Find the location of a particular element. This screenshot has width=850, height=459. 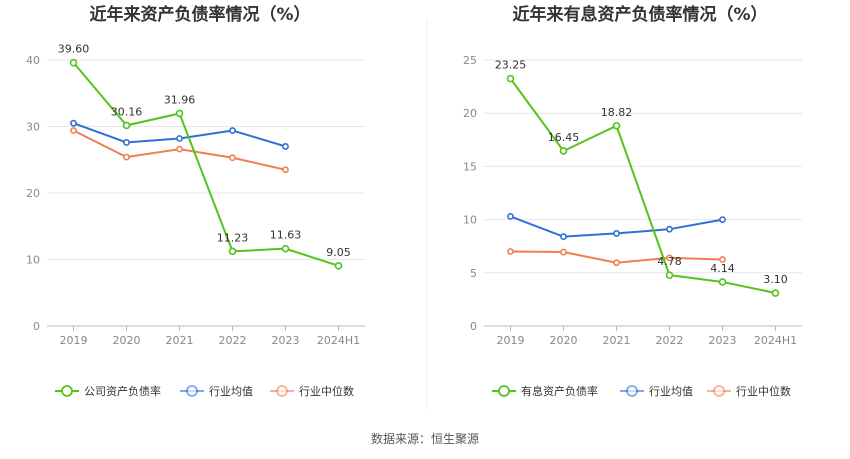

y-tick-label: 40 is located at coordinates (33, 60).